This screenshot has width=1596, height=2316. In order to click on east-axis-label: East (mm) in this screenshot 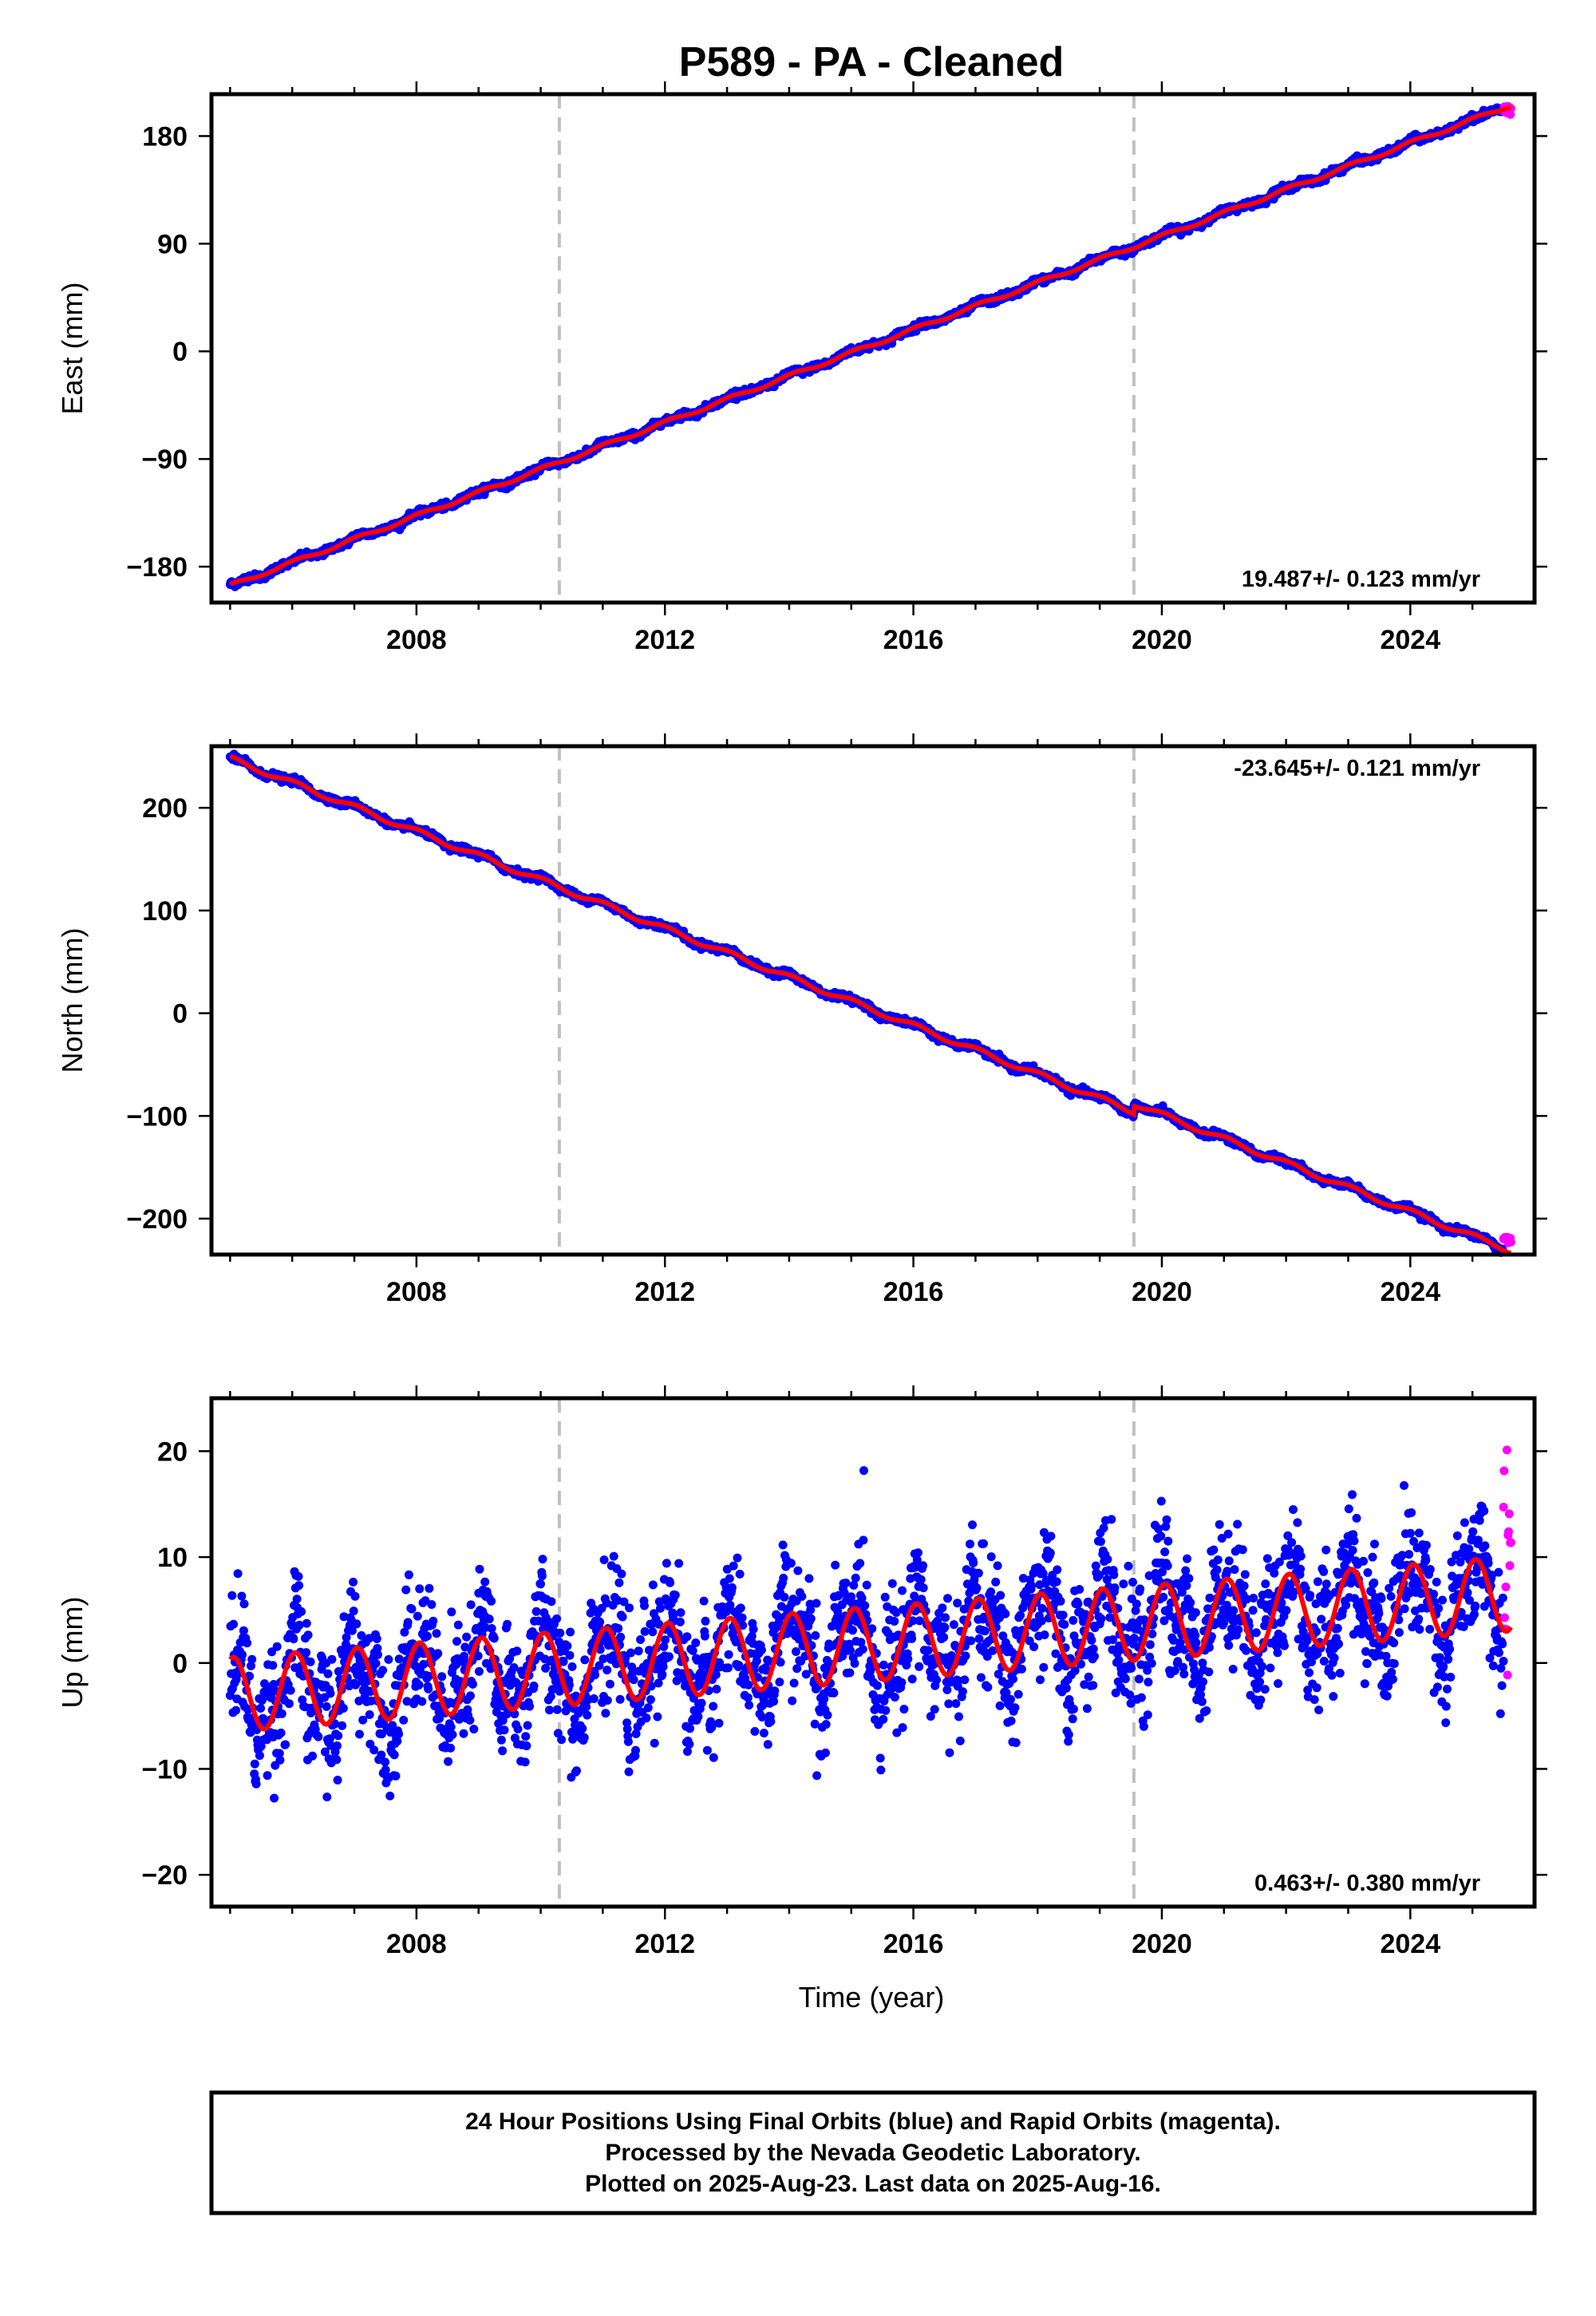, I will do `click(72, 349)`.